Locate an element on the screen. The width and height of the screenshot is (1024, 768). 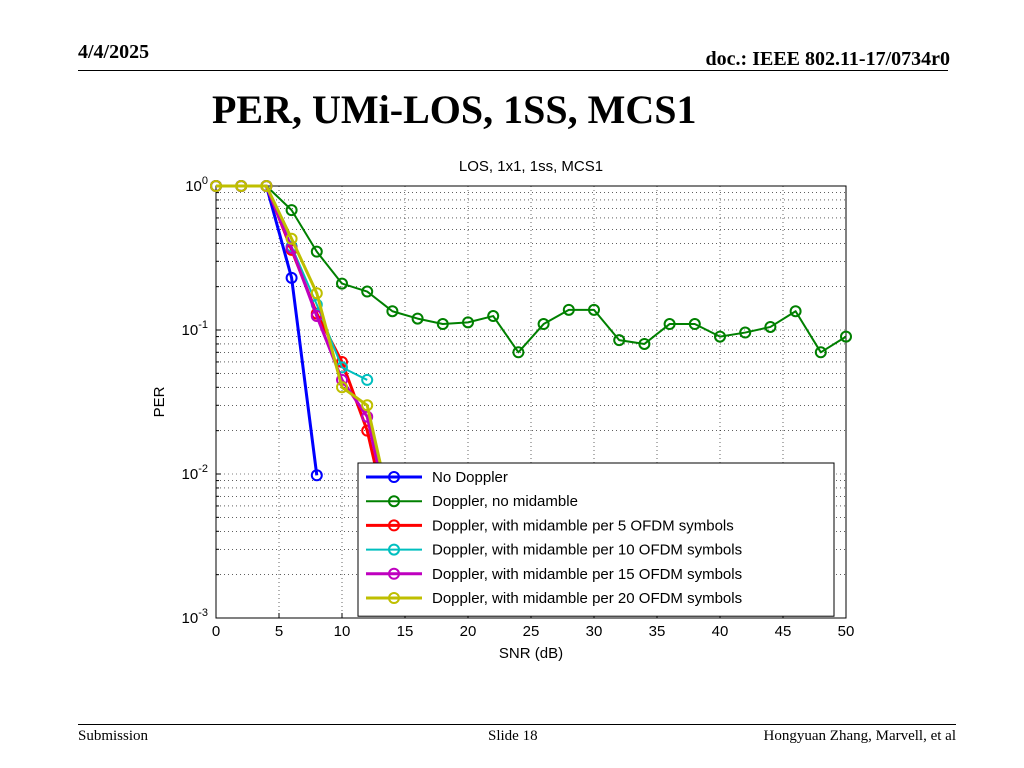
x-tick-label: 50 is located at coordinates (846, 631).